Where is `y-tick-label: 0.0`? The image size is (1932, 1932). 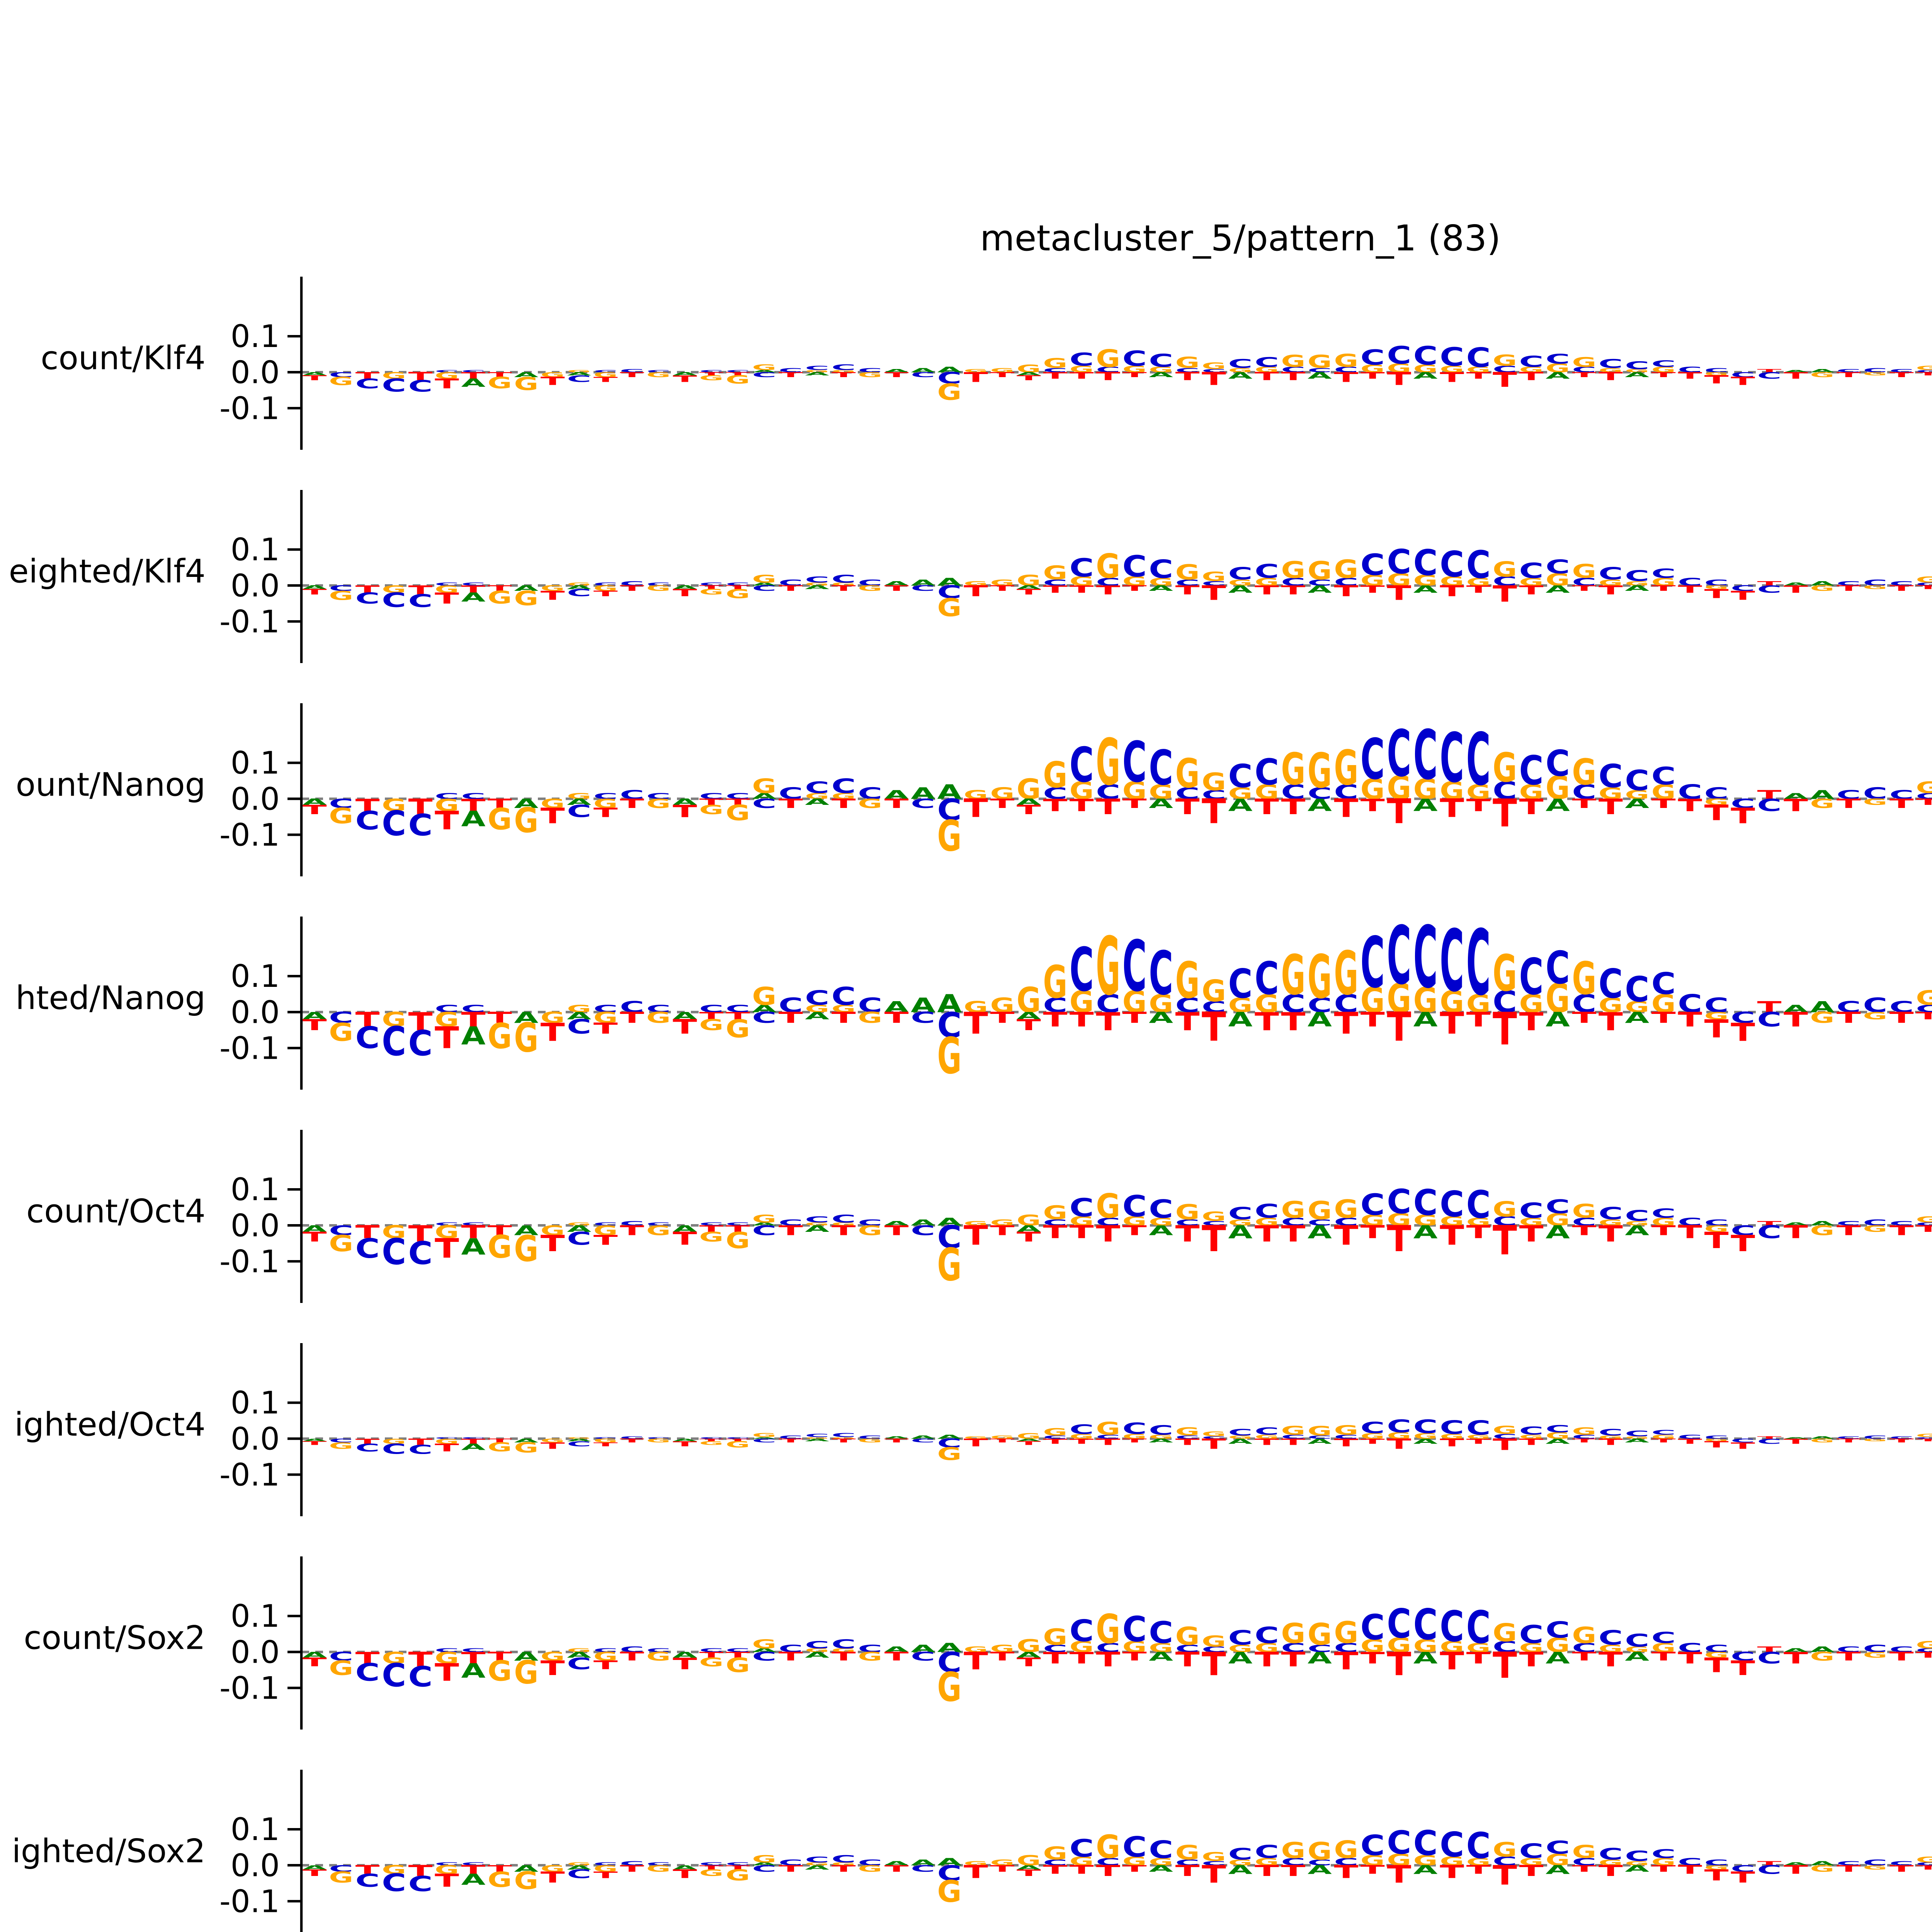 y-tick-label: 0.0 is located at coordinates (255, 1439).